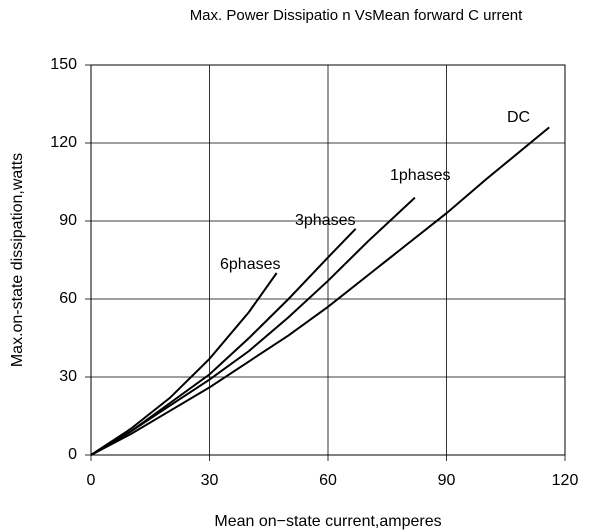  Describe the element at coordinates (518, 117) in the screenshot. I see `series-label: DC` at that location.